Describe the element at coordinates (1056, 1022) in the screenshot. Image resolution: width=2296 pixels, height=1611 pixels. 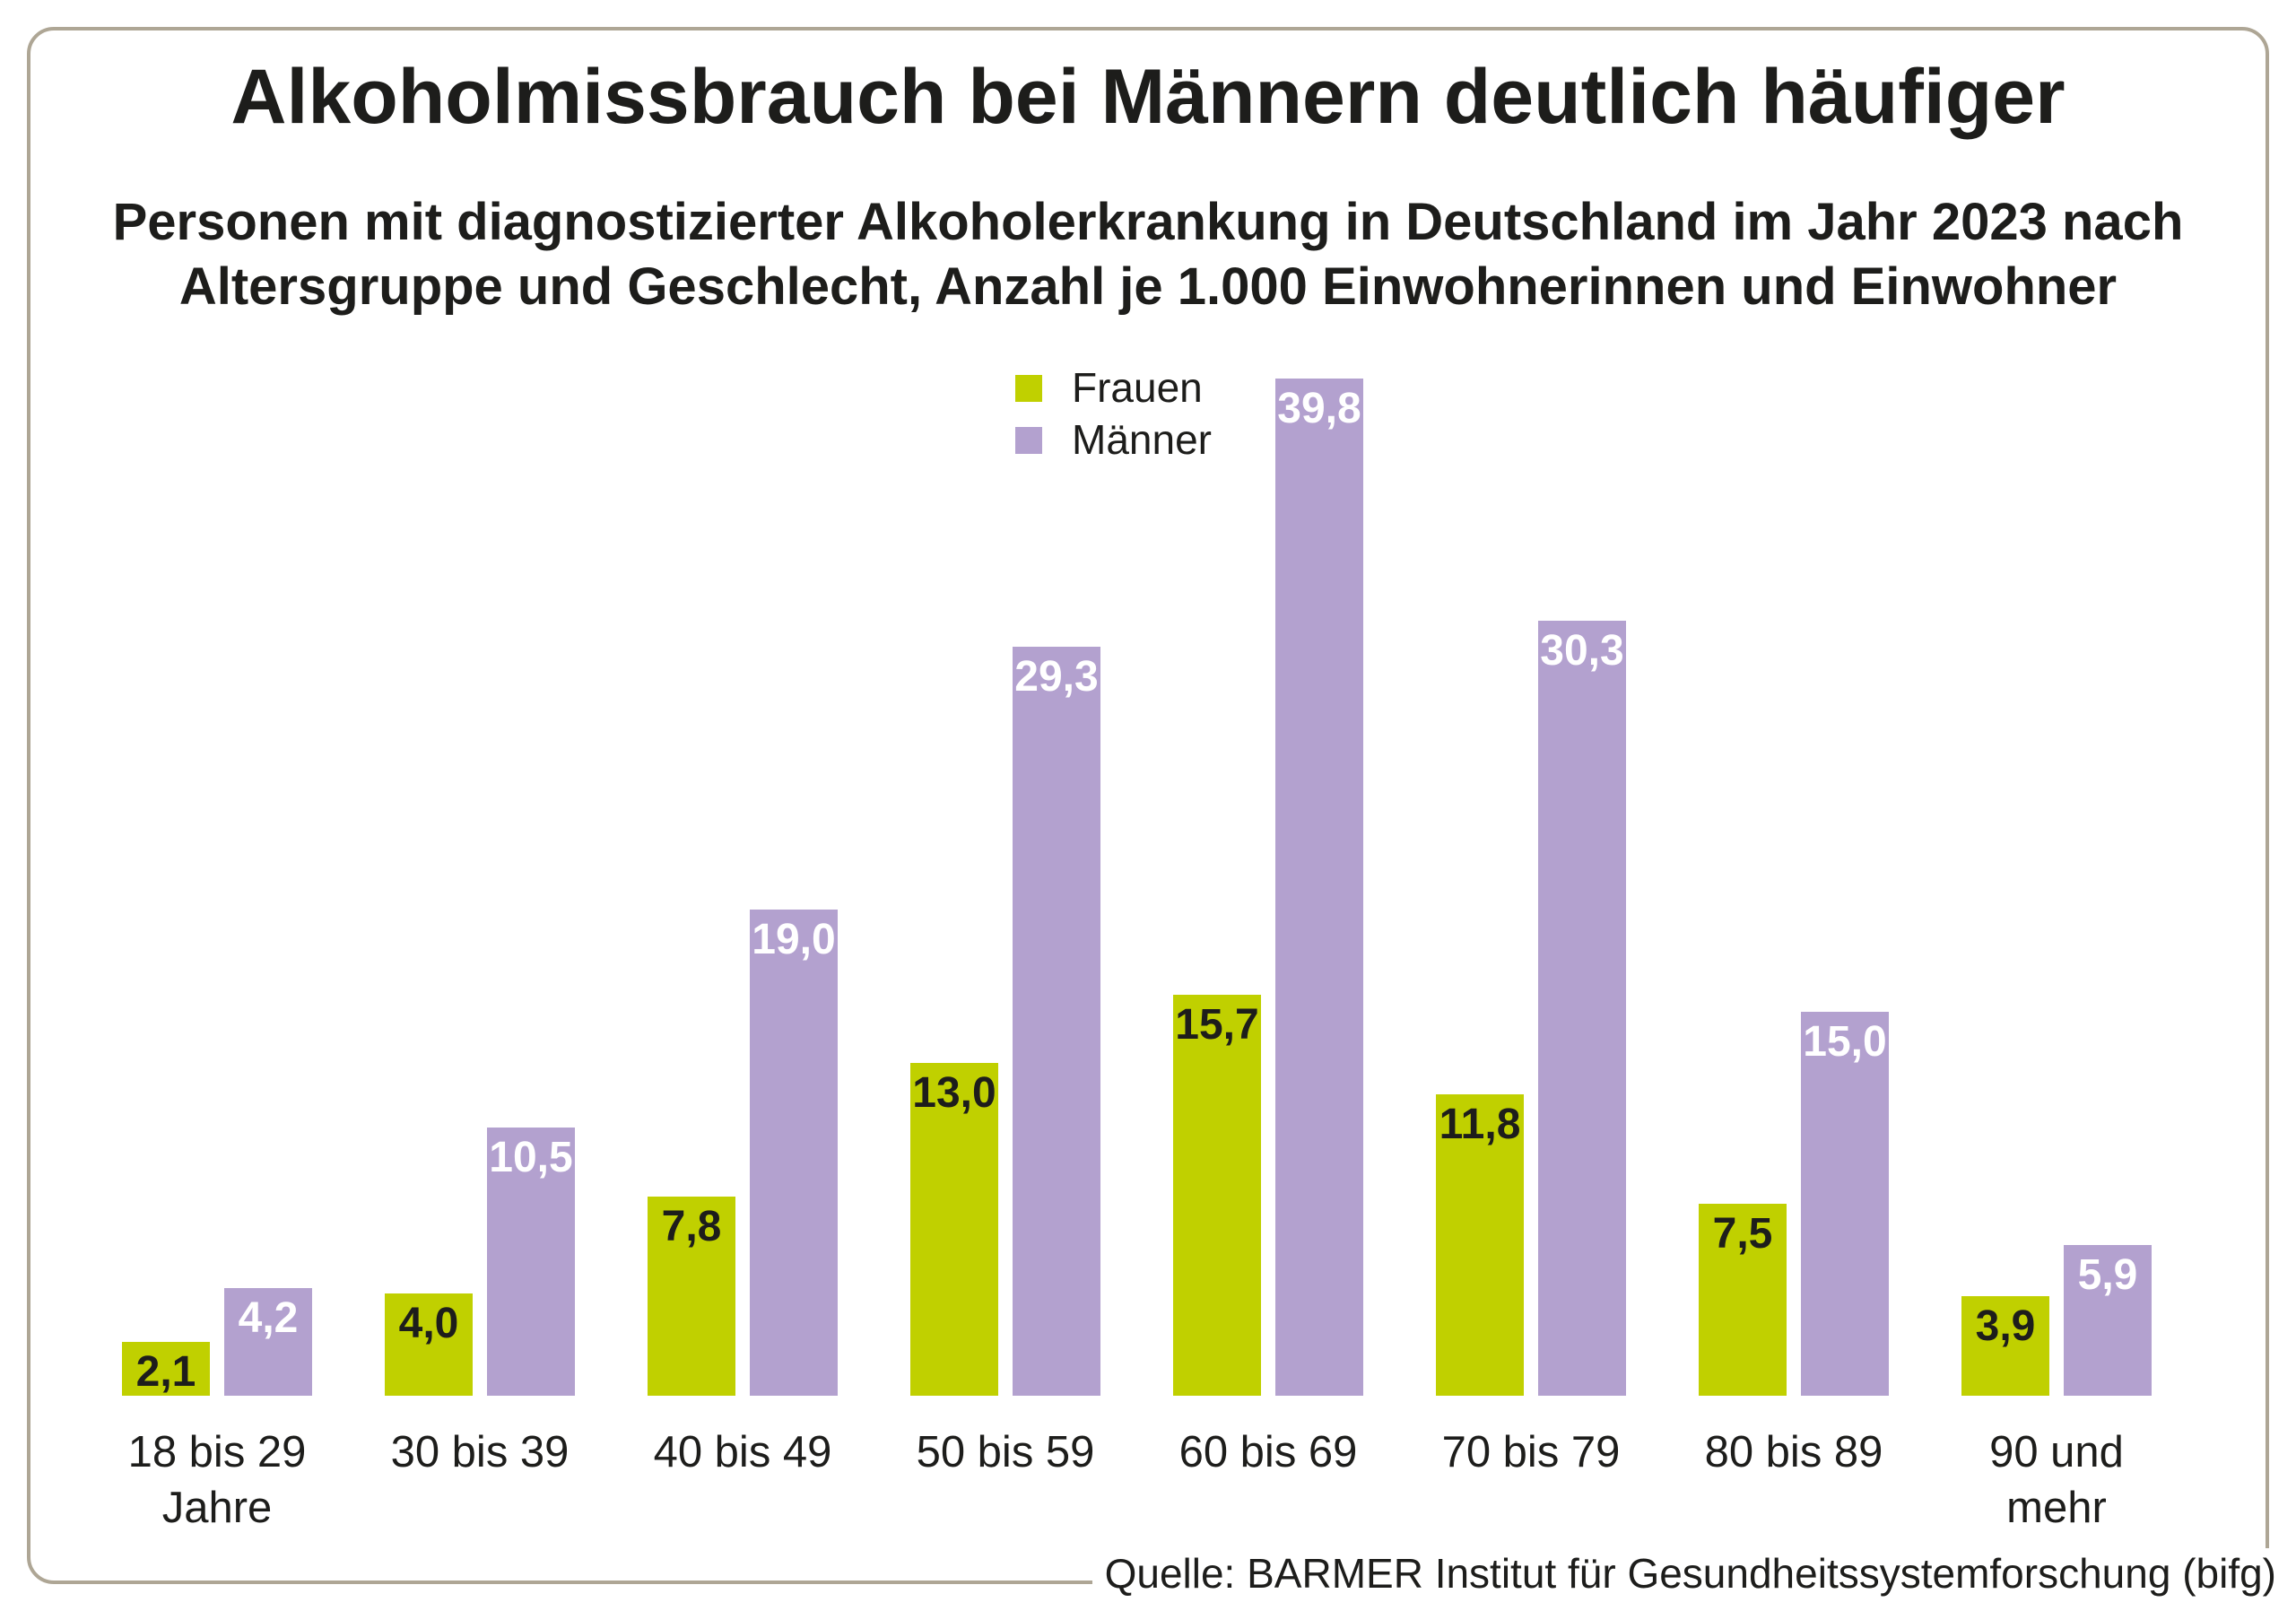
I see `bar-maenner-group-4: 29,3` at that location.